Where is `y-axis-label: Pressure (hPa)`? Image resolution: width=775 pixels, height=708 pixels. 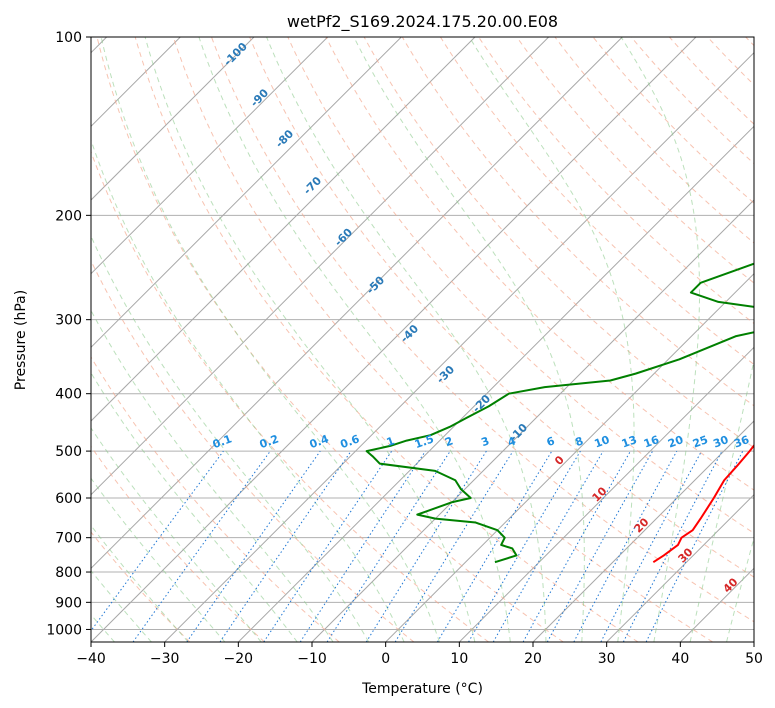 y-axis-label: Pressure (hPa) is located at coordinates (21, 340).